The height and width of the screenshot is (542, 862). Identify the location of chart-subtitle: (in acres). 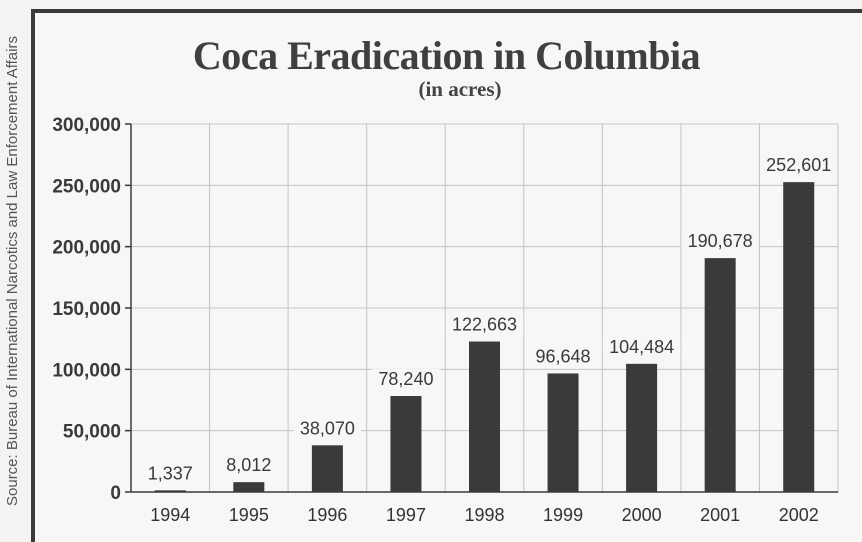
(460, 89).